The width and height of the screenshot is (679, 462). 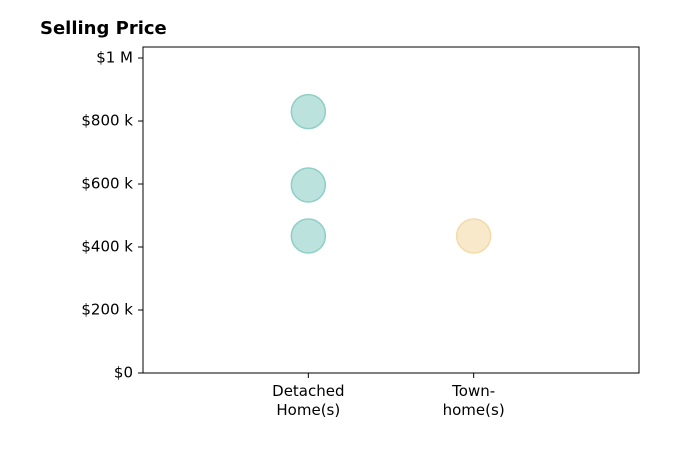 What do you see at coordinates (103, 28) in the screenshot?
I see `chart-title: Selling Price` at bounding box center [103, 28].